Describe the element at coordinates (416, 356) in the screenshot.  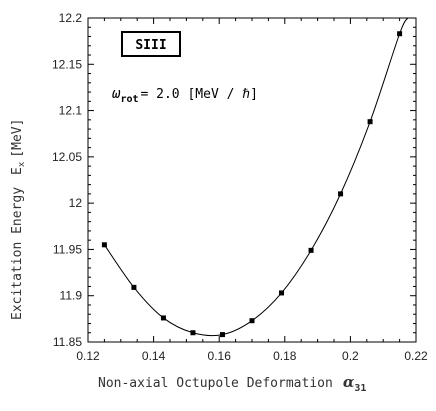
I see `x-tick-label: 0.22` at that location.